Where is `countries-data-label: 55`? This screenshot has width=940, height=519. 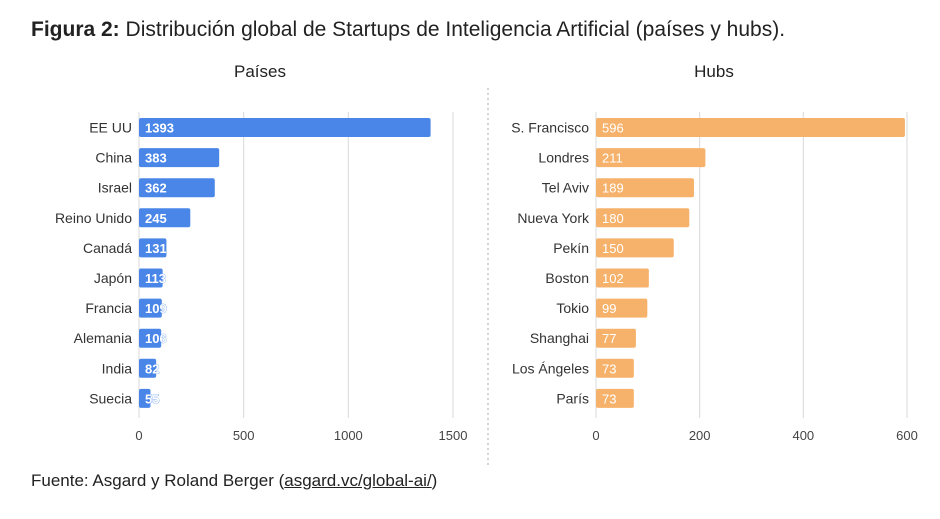
countries-data-label: 55 is located at coordinates (152, 398).